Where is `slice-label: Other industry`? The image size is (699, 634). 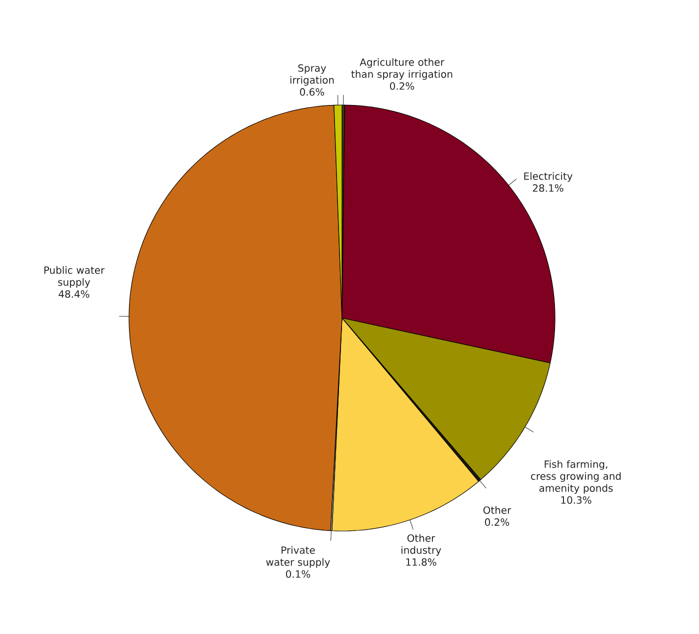
slice-label: Other industry is located at coordinates (422, 545).